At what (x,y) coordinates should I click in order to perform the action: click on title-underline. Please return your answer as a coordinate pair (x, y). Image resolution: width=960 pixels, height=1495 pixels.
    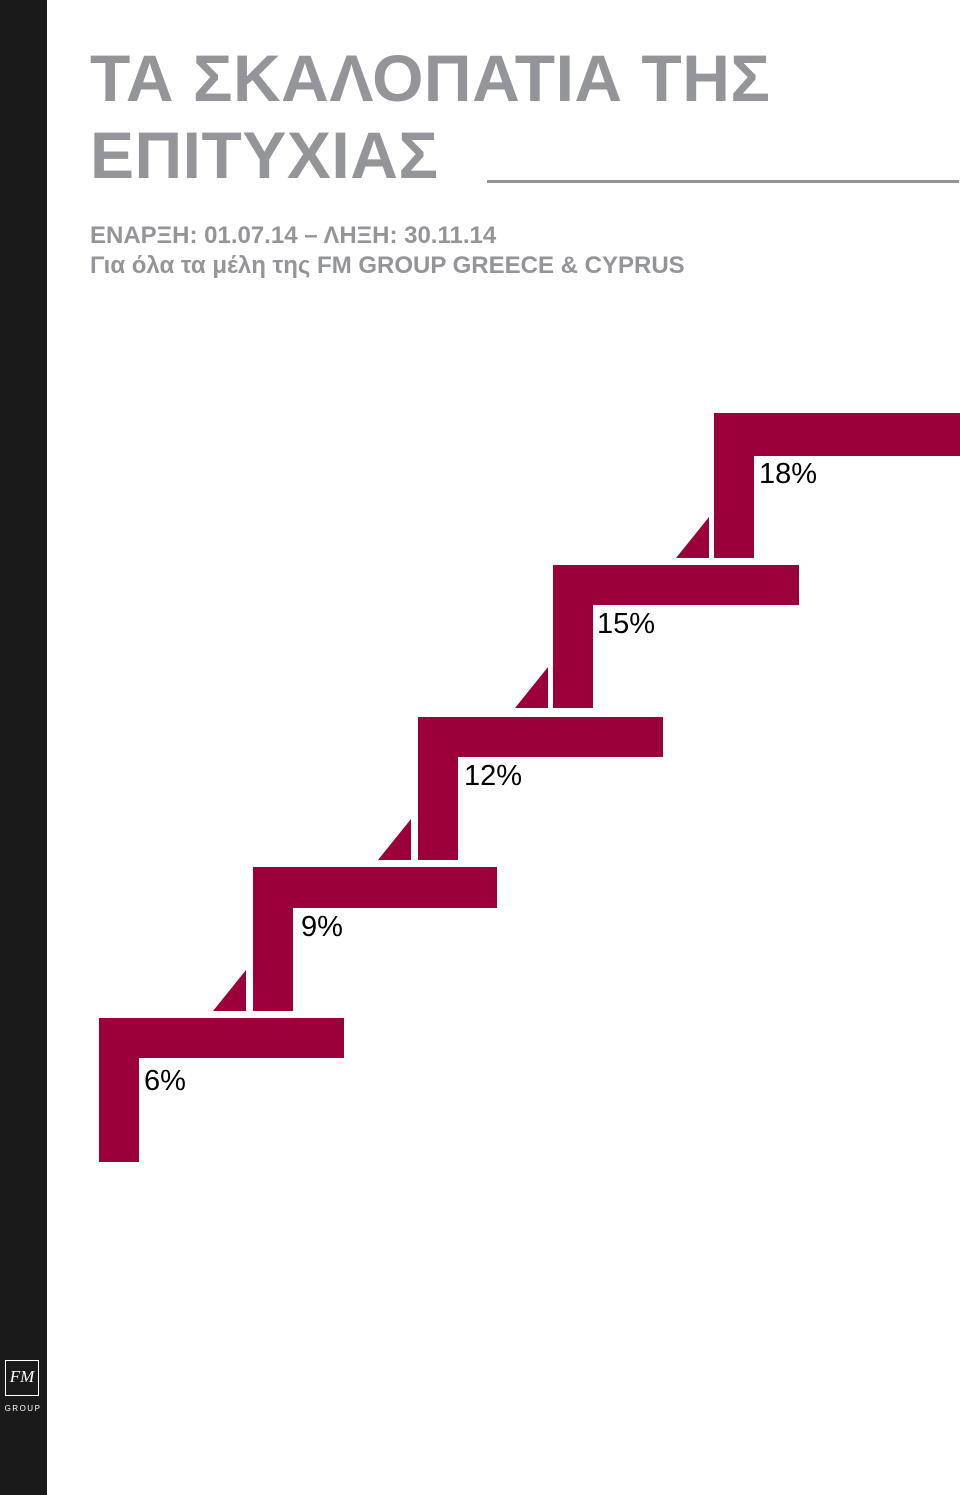
    Looking at the image, I should click on (723, 181).